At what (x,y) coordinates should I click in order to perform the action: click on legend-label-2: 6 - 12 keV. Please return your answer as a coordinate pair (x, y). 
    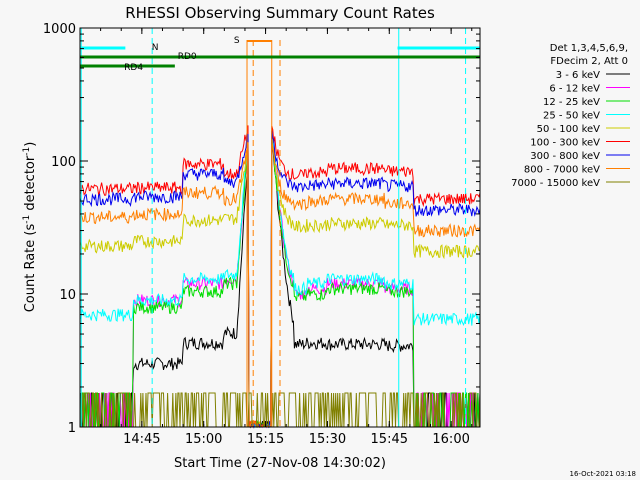
    Looking at the image, I should click on (574, 89).